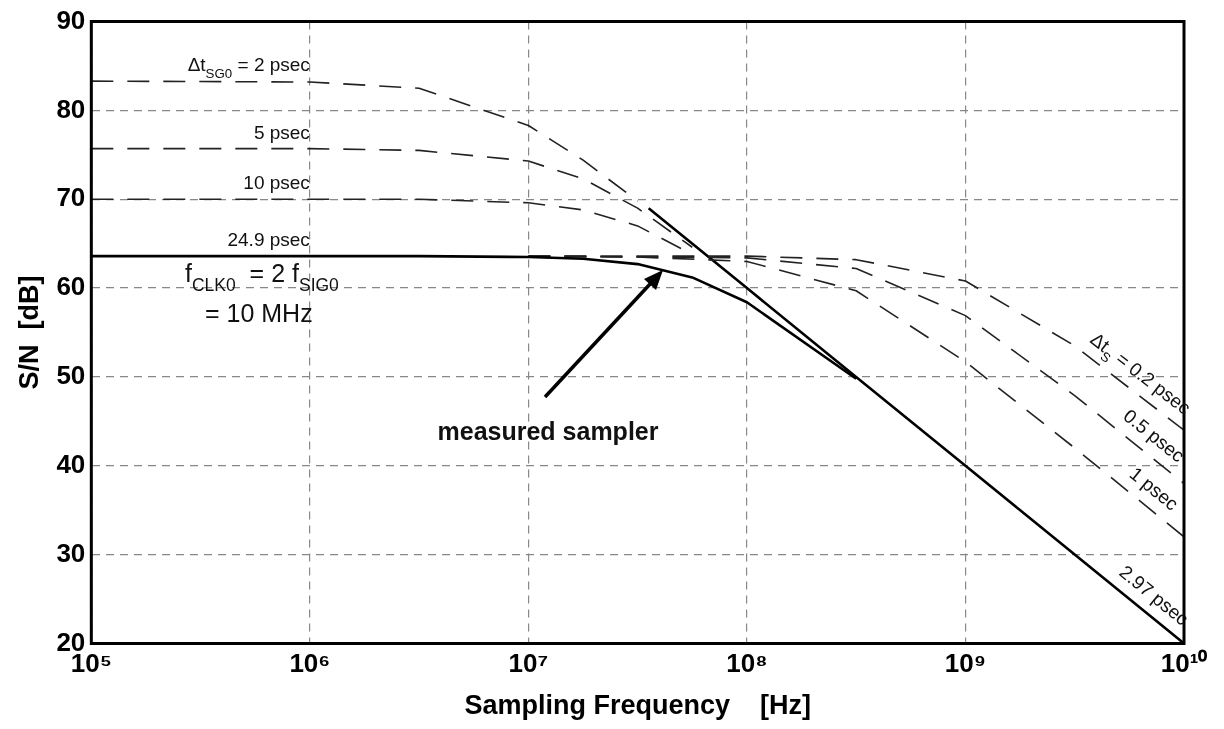 The image size is (1224, 729). I want to click on x-tick-label: 10⁷, so click(528, 663).